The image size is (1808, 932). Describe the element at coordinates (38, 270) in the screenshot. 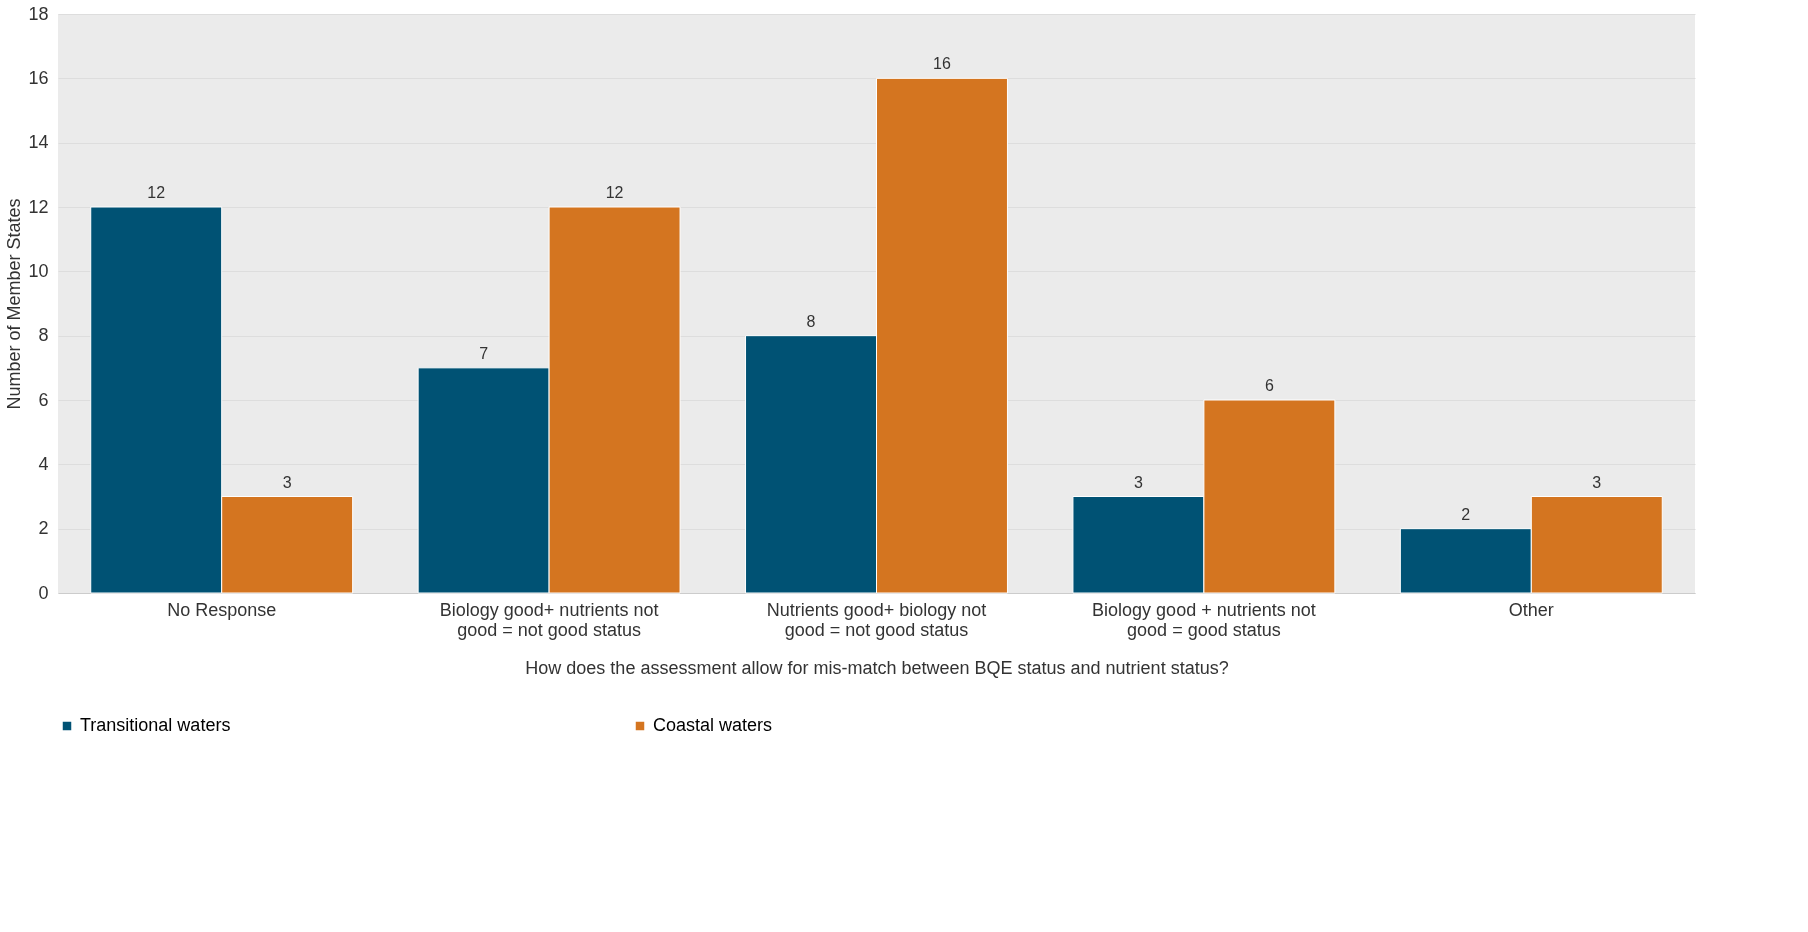

I see `y-tick-label: 10` at that location.